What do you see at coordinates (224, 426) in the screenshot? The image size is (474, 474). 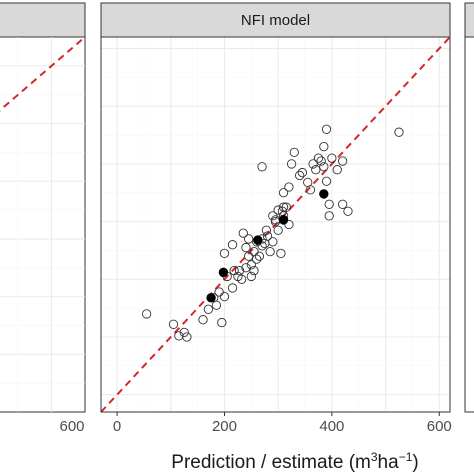 I see `x-tick-label: 200` at bounding box center [224, 426].